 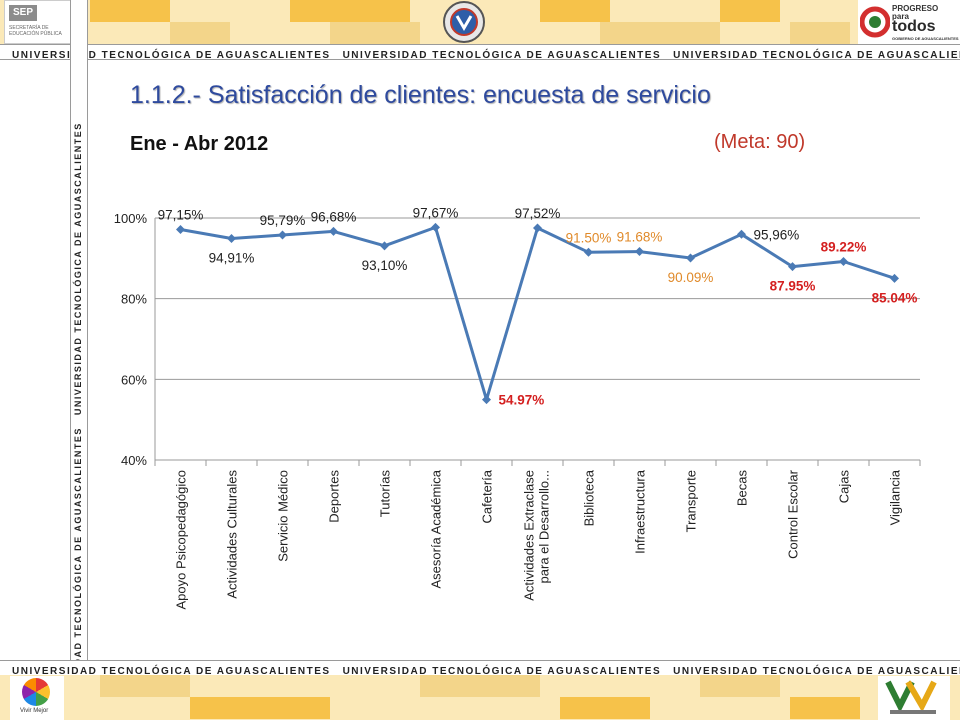 What do you see at coordinates (522, 400) in the screenshot?
I see `data-label: 54.97%` at bounding box center [522, 400].